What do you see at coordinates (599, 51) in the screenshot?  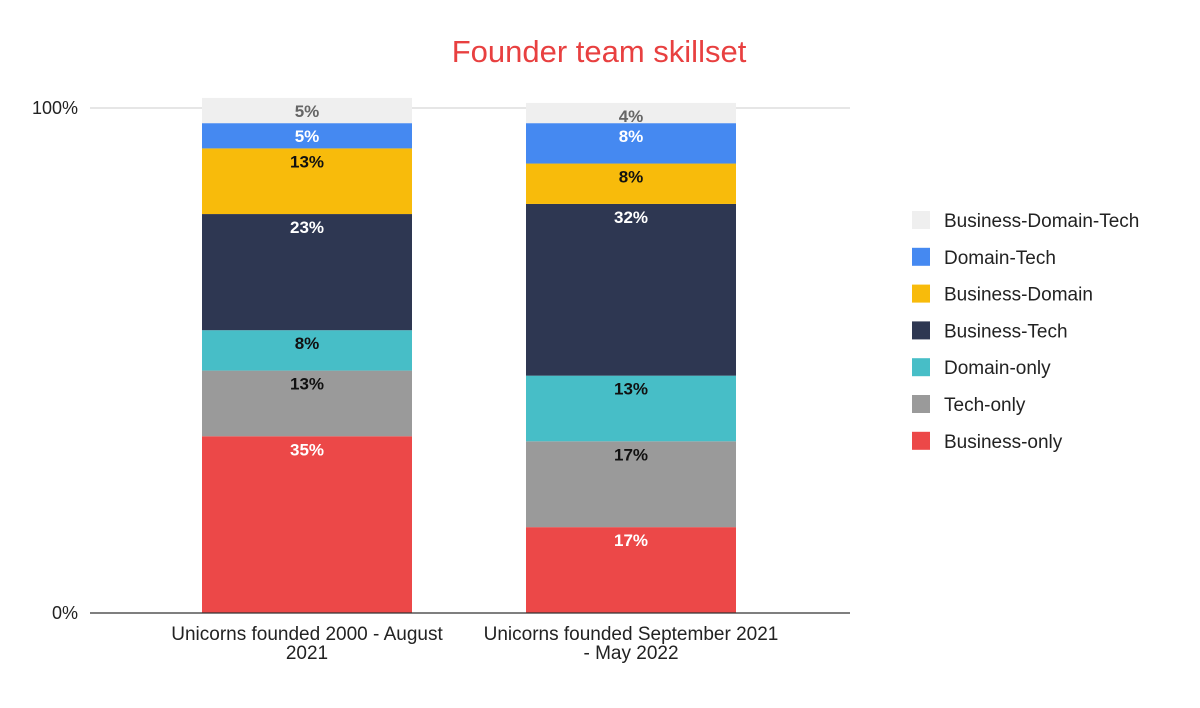 I see `chart-title: Founder team skillset` at bounding box center [599, 51].